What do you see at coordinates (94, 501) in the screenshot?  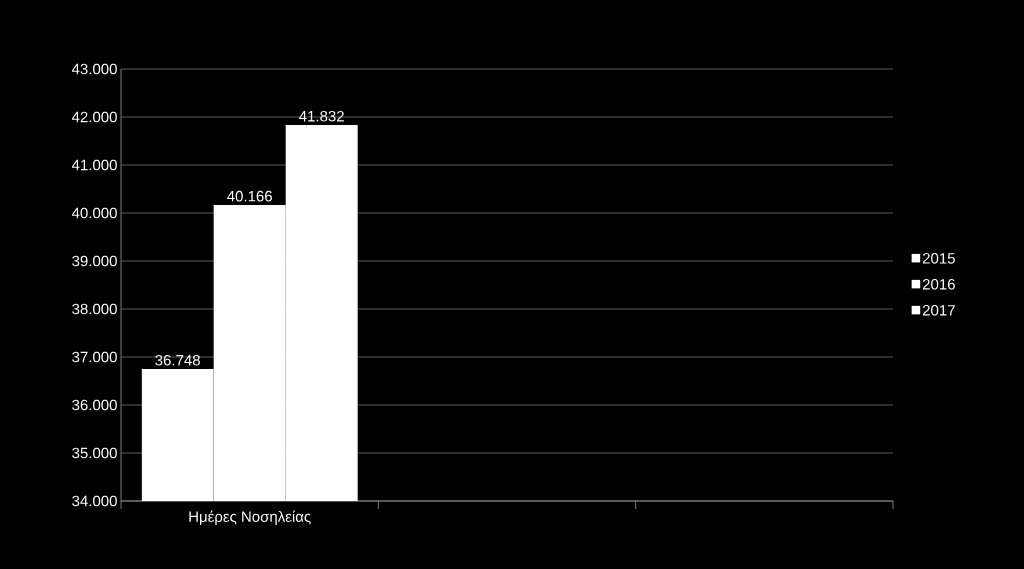 I see `y-tick-label: 34.000` at bounding box center [94, 501].